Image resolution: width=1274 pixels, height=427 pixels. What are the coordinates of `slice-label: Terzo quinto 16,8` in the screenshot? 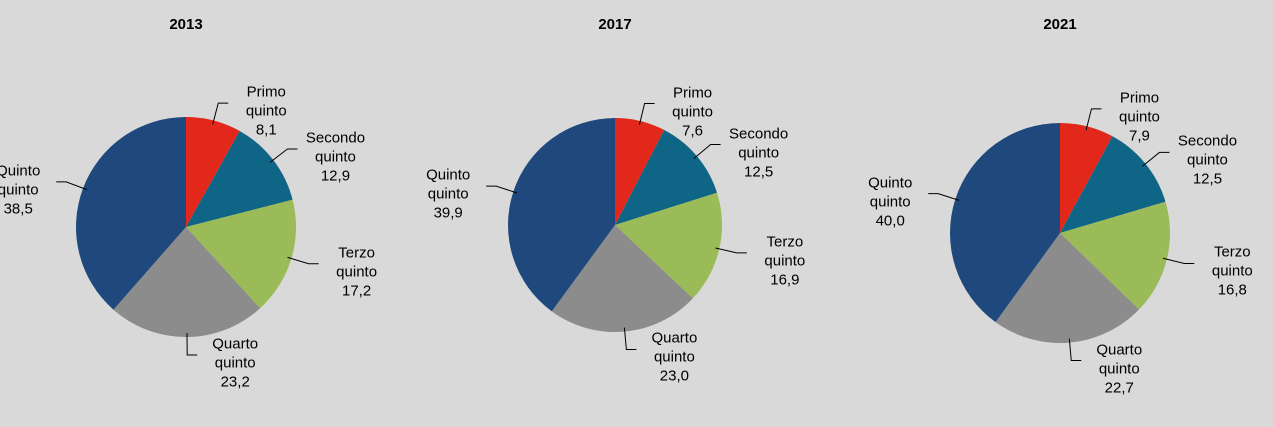 It's located at (1232, 271).